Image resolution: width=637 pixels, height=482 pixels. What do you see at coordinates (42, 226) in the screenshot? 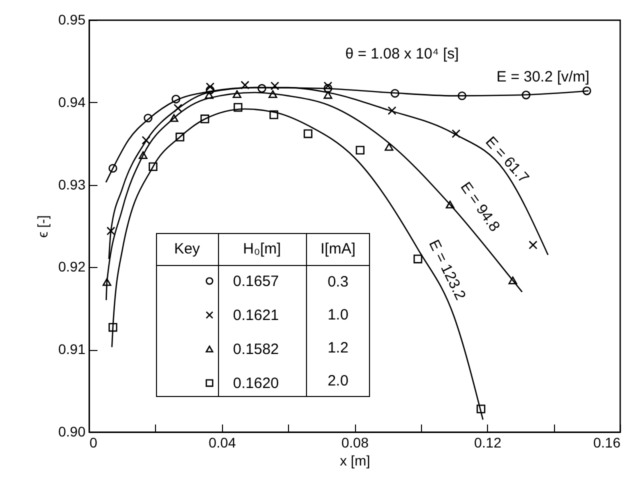
I see `y-axis-title: ϵ [-]` at bounding box center [42, 226].